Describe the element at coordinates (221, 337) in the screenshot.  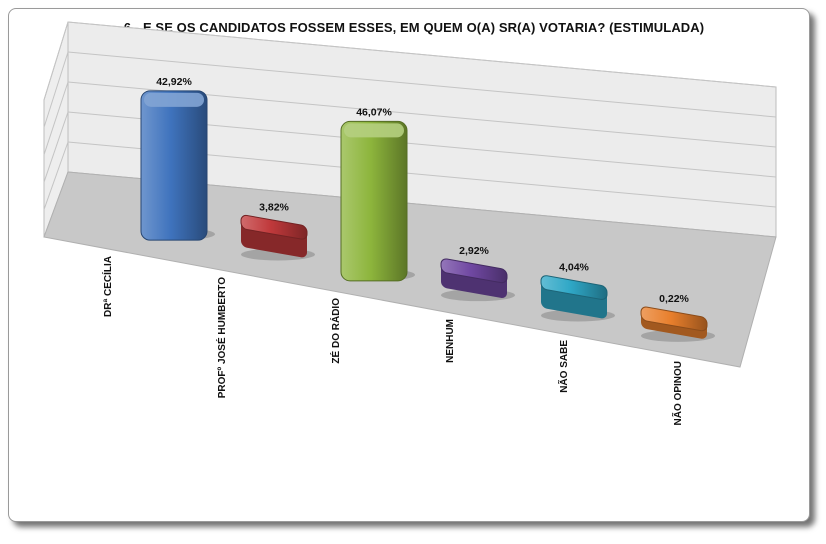
I see `category-label: PROFº JOSÉ HUMBERTO` at that location.